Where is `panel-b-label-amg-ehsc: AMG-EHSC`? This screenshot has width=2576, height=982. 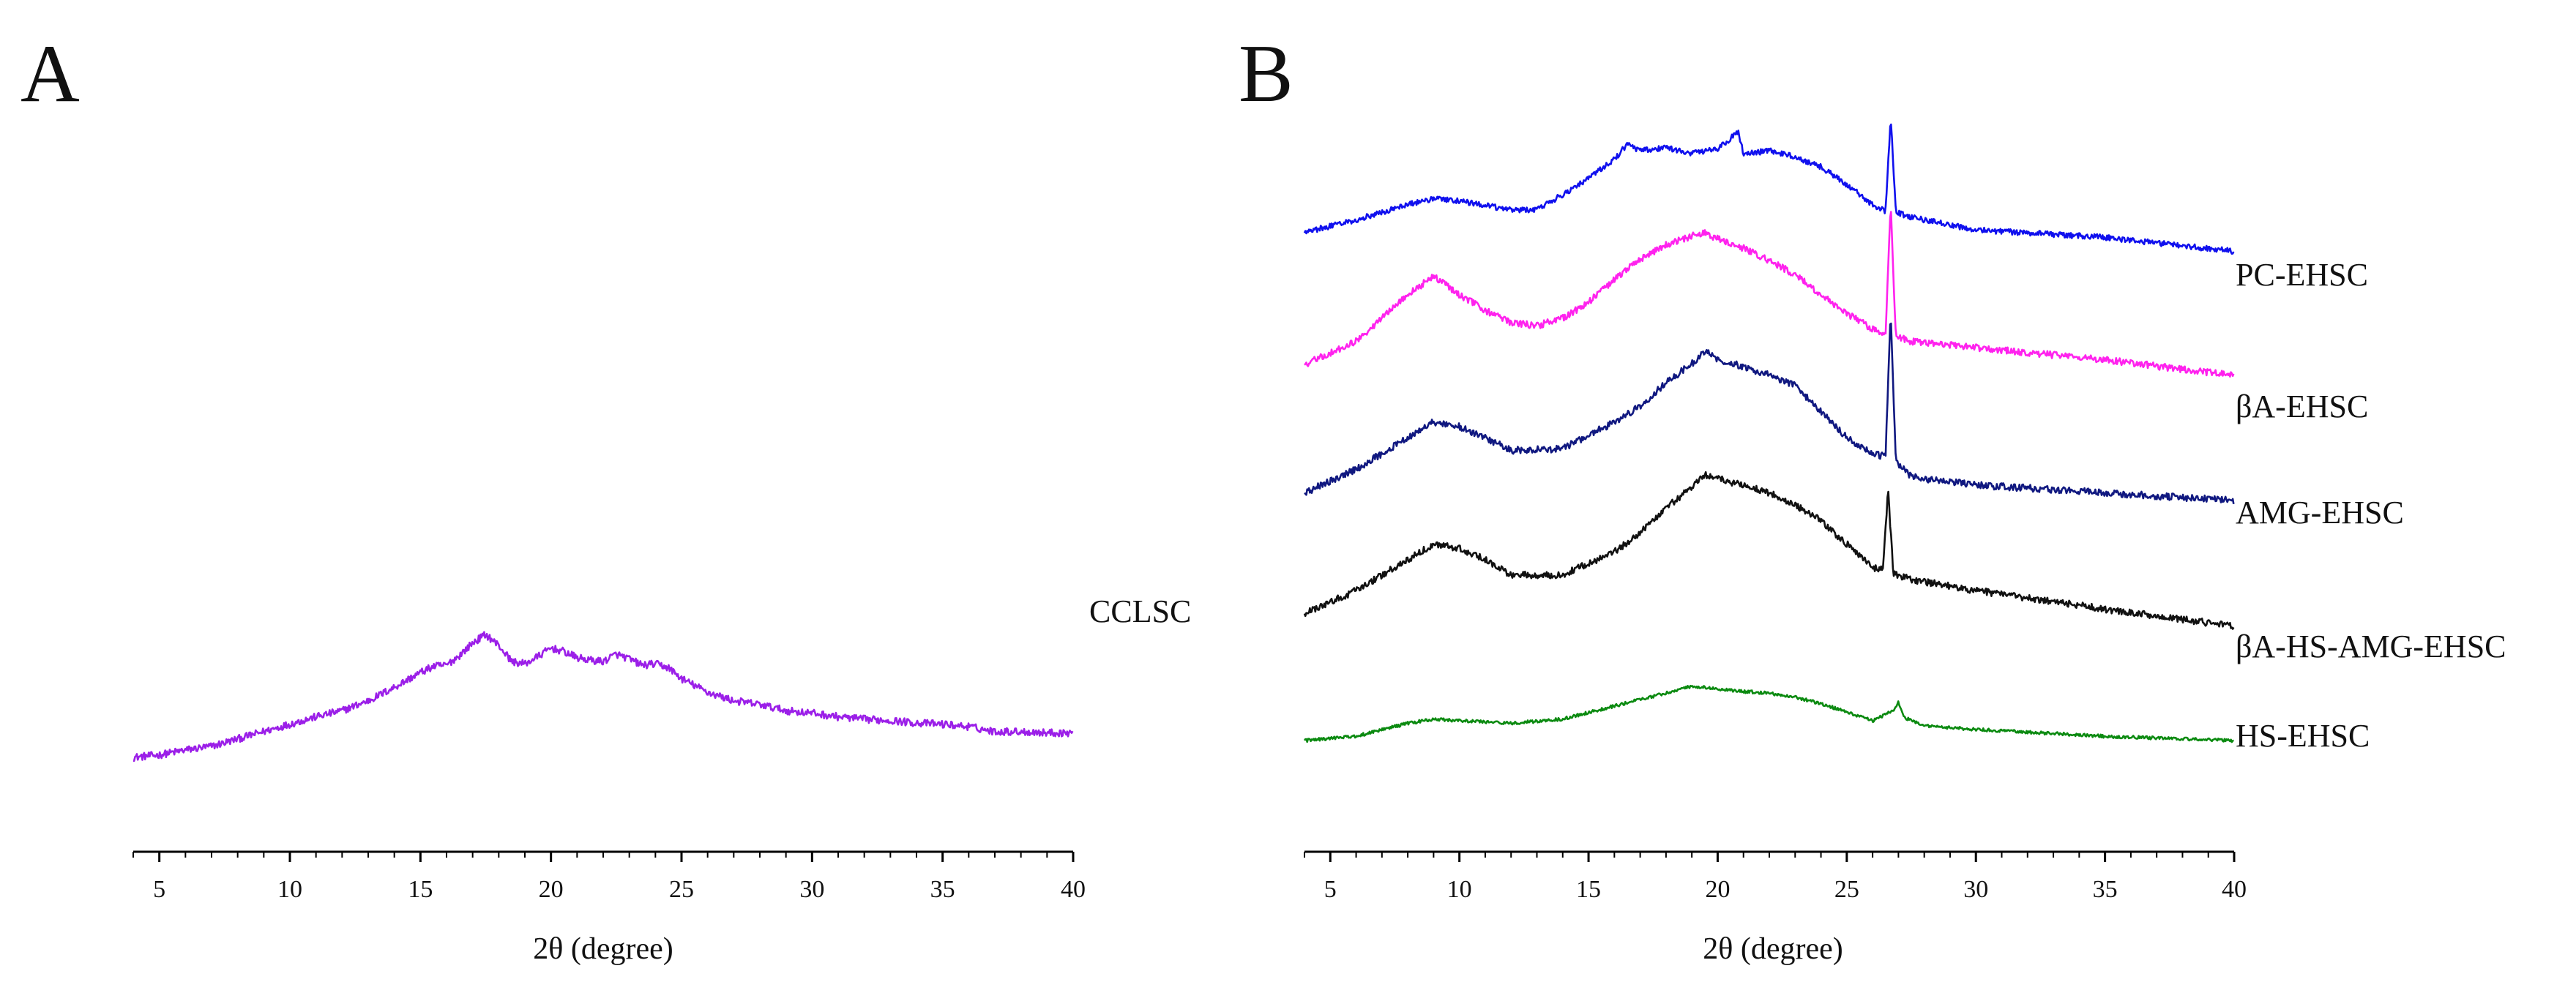 panel-b-label-amg-ehsc: AMG-EHSC is located at coordinates (2320, 513).